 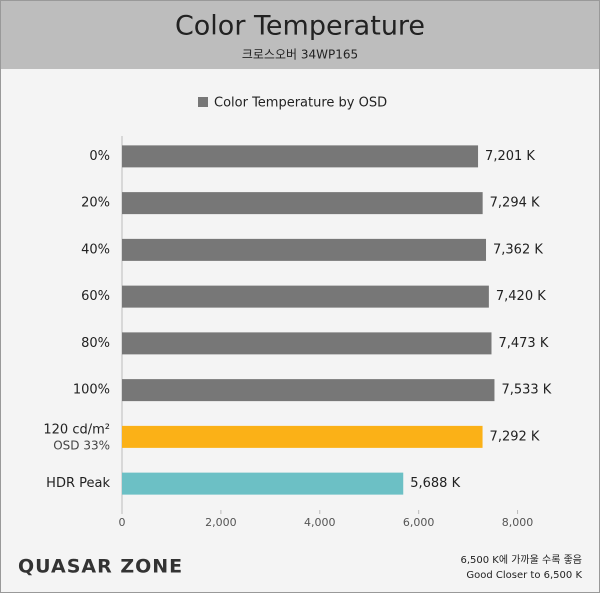 I want to click on x-tick-label: 8,000, so click(x=518, y=522).